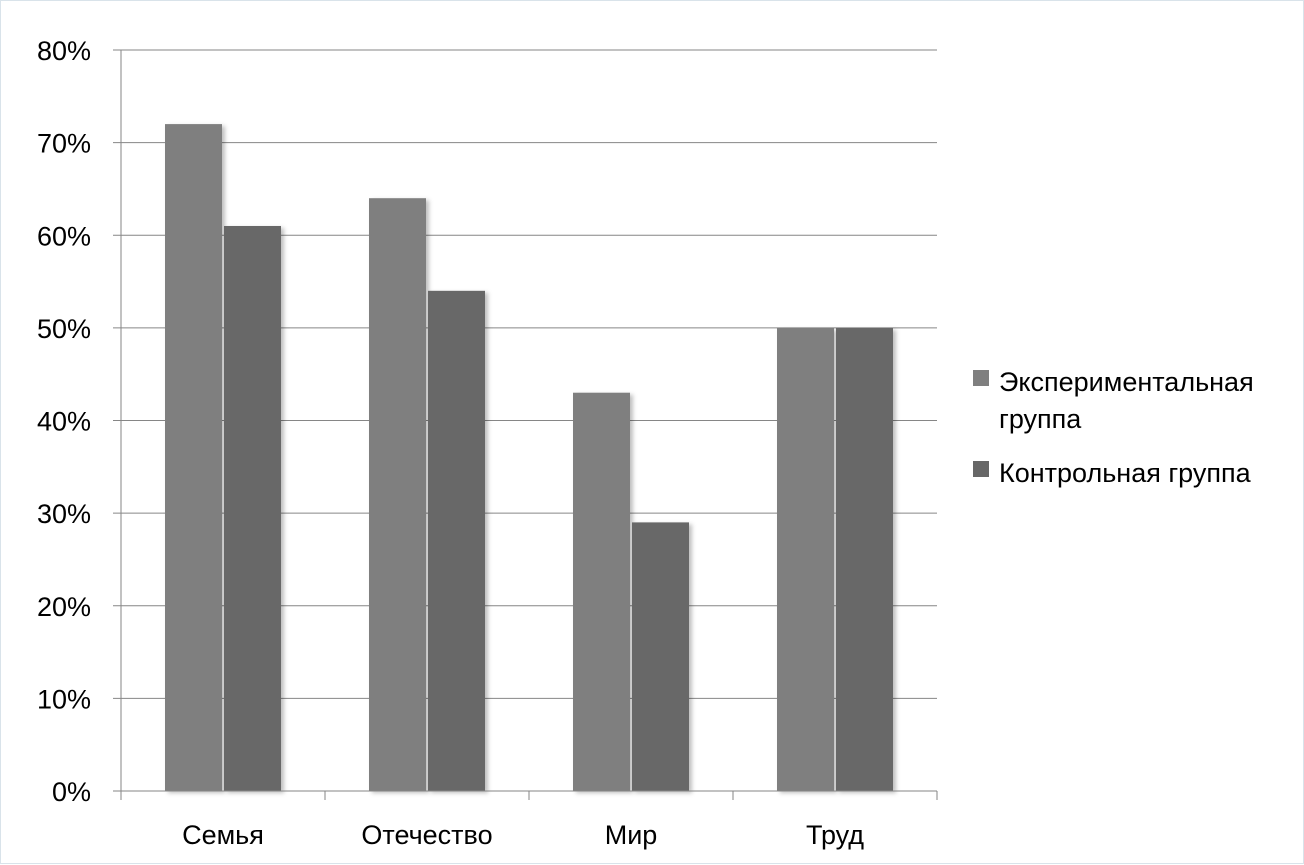  I want to click on y-tick-label: 40%, so click(64, 422).